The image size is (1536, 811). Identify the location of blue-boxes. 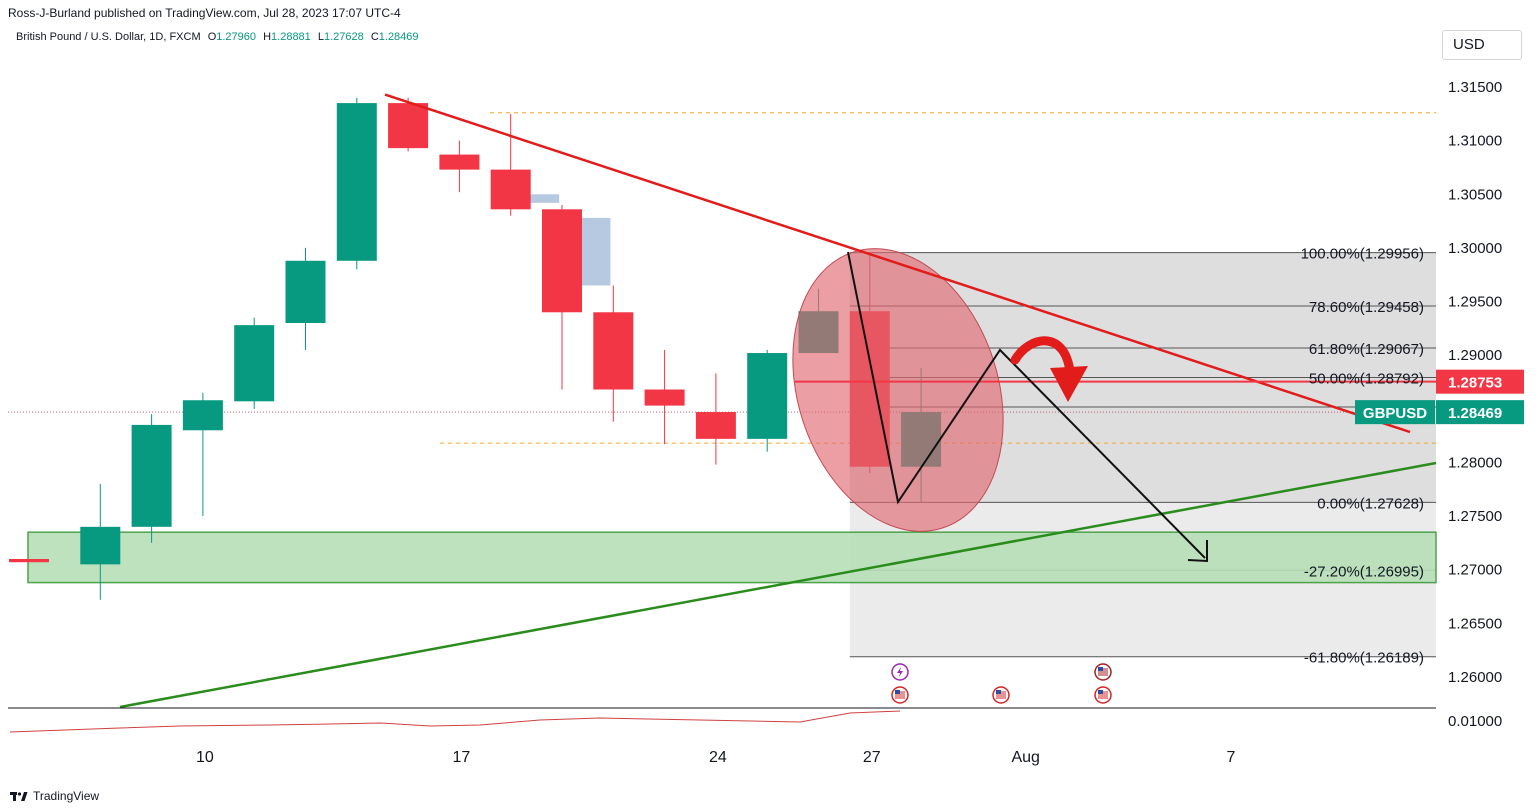
(570, 240).